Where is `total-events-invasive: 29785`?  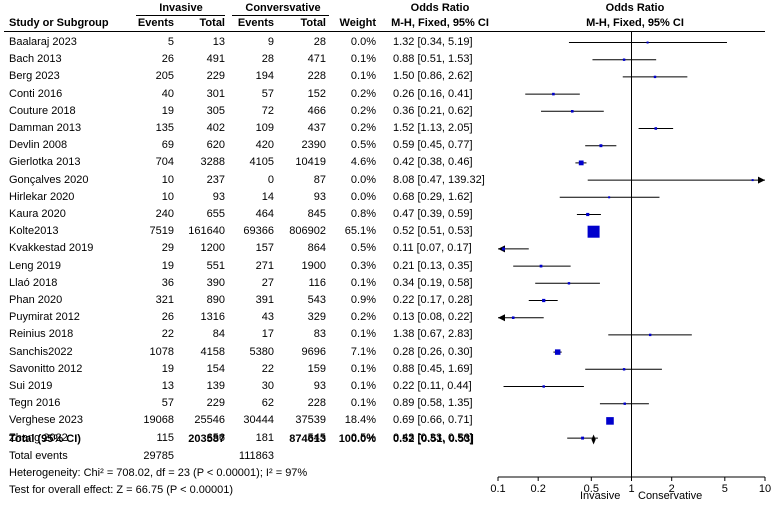 total-events-invasive: 29785 is located at coordinates (158, 456).